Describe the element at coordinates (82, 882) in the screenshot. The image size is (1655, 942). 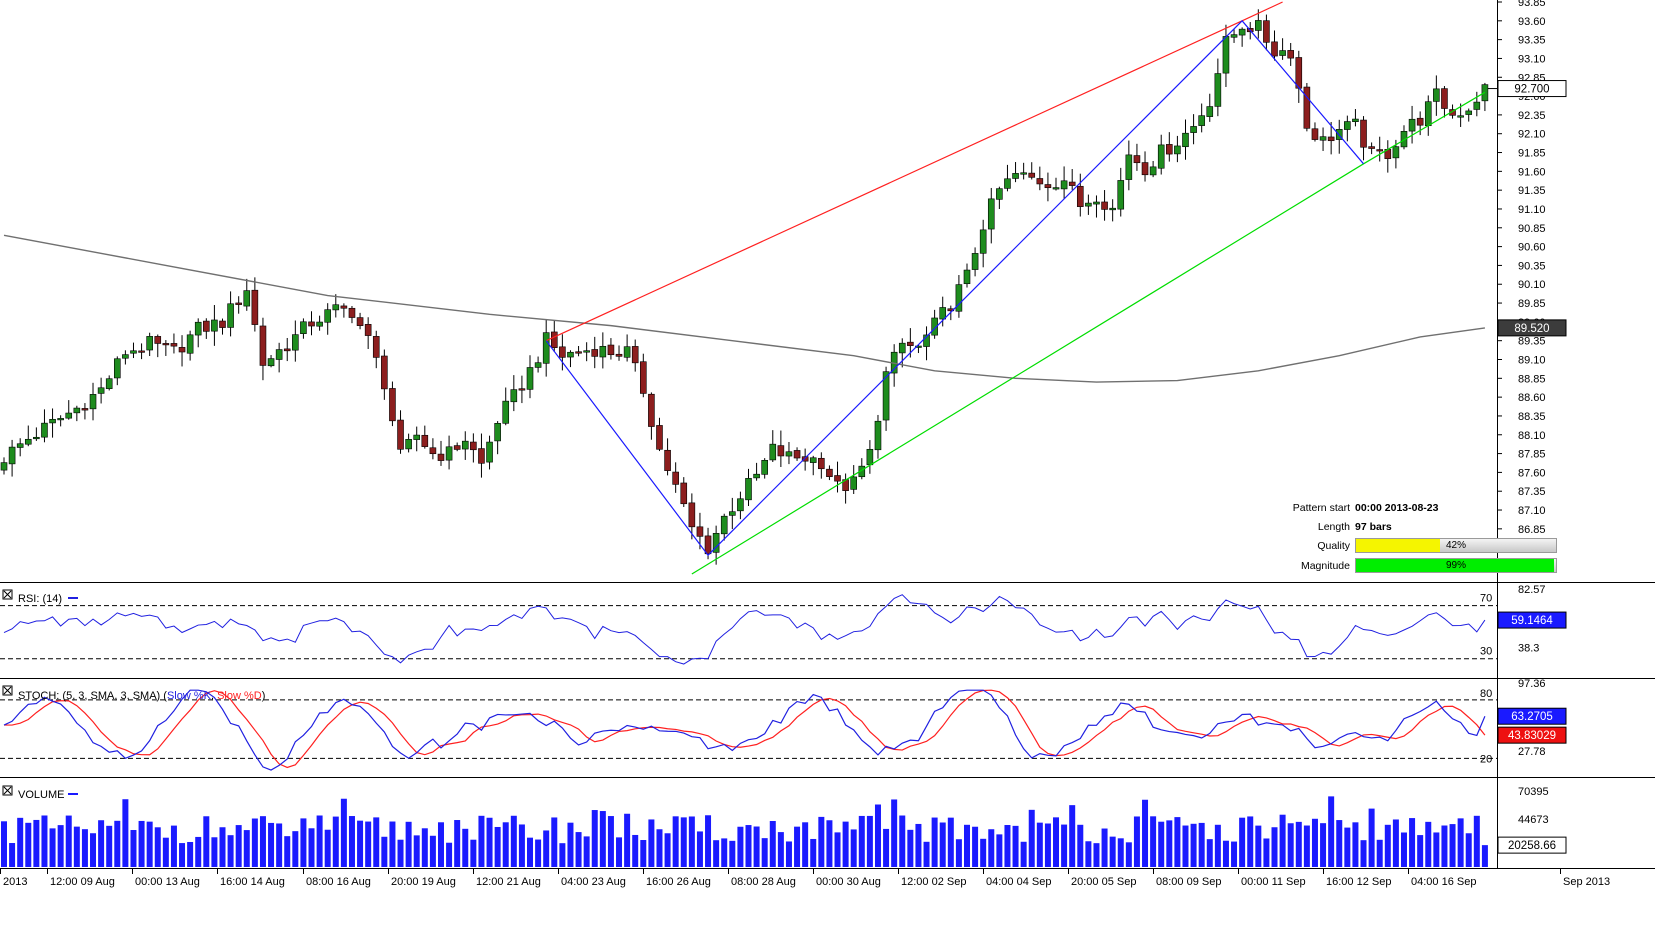
I see `x-axis-label: 12:00 09 Aug` at that location.